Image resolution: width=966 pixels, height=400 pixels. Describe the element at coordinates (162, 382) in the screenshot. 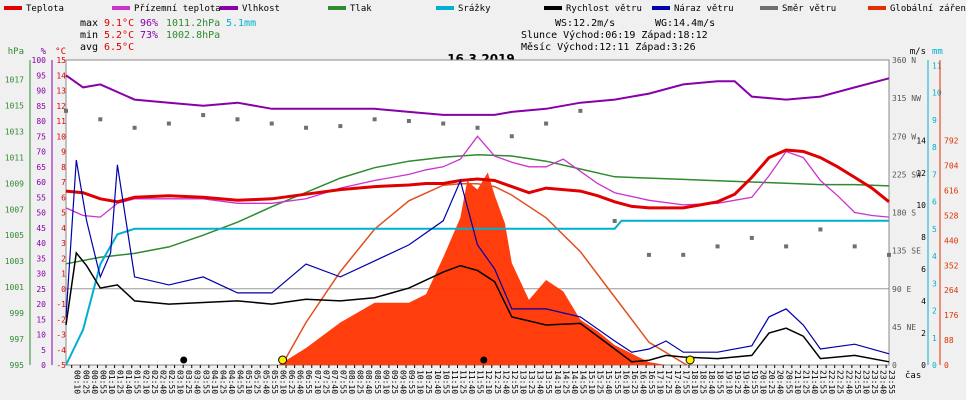

I see `x-tick-label: 02:40` at that location.